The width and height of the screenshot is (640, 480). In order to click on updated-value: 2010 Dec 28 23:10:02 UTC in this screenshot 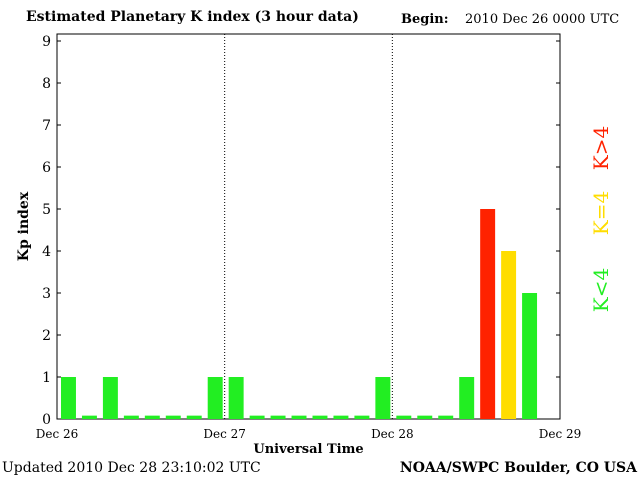, I will do `click(164, 468)`.